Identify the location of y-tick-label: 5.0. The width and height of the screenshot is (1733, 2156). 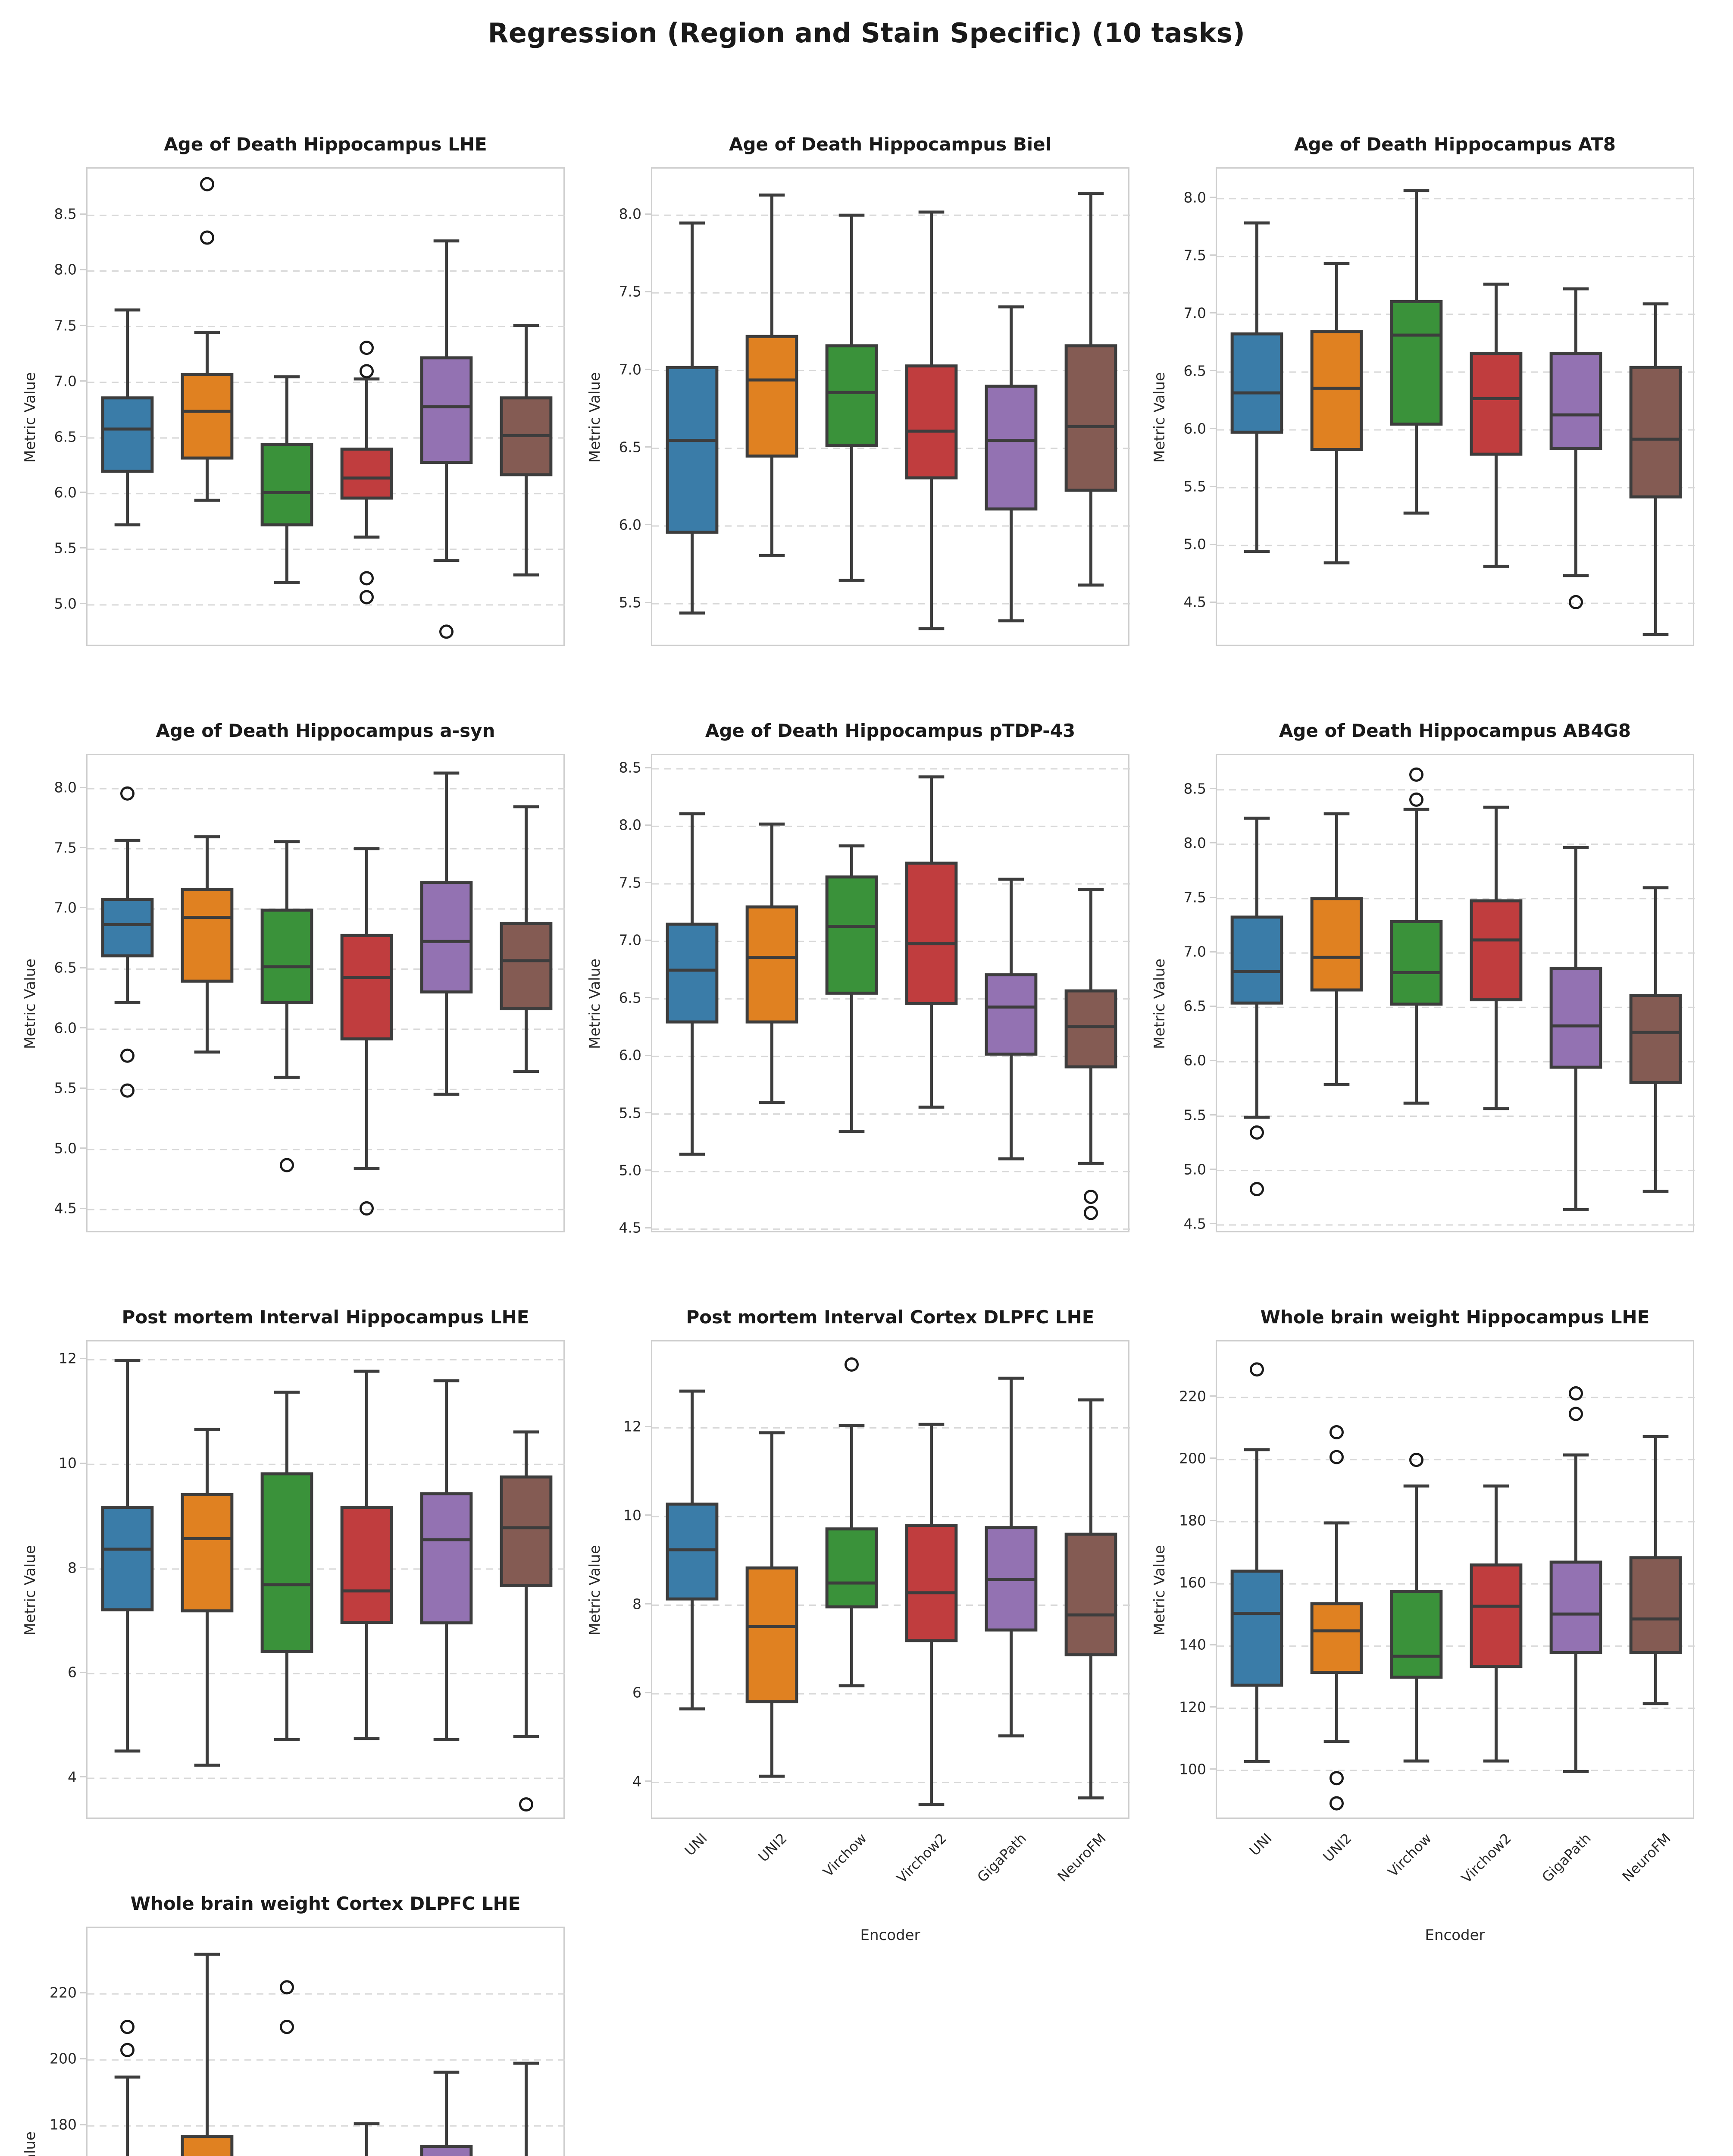
(1195, 544).